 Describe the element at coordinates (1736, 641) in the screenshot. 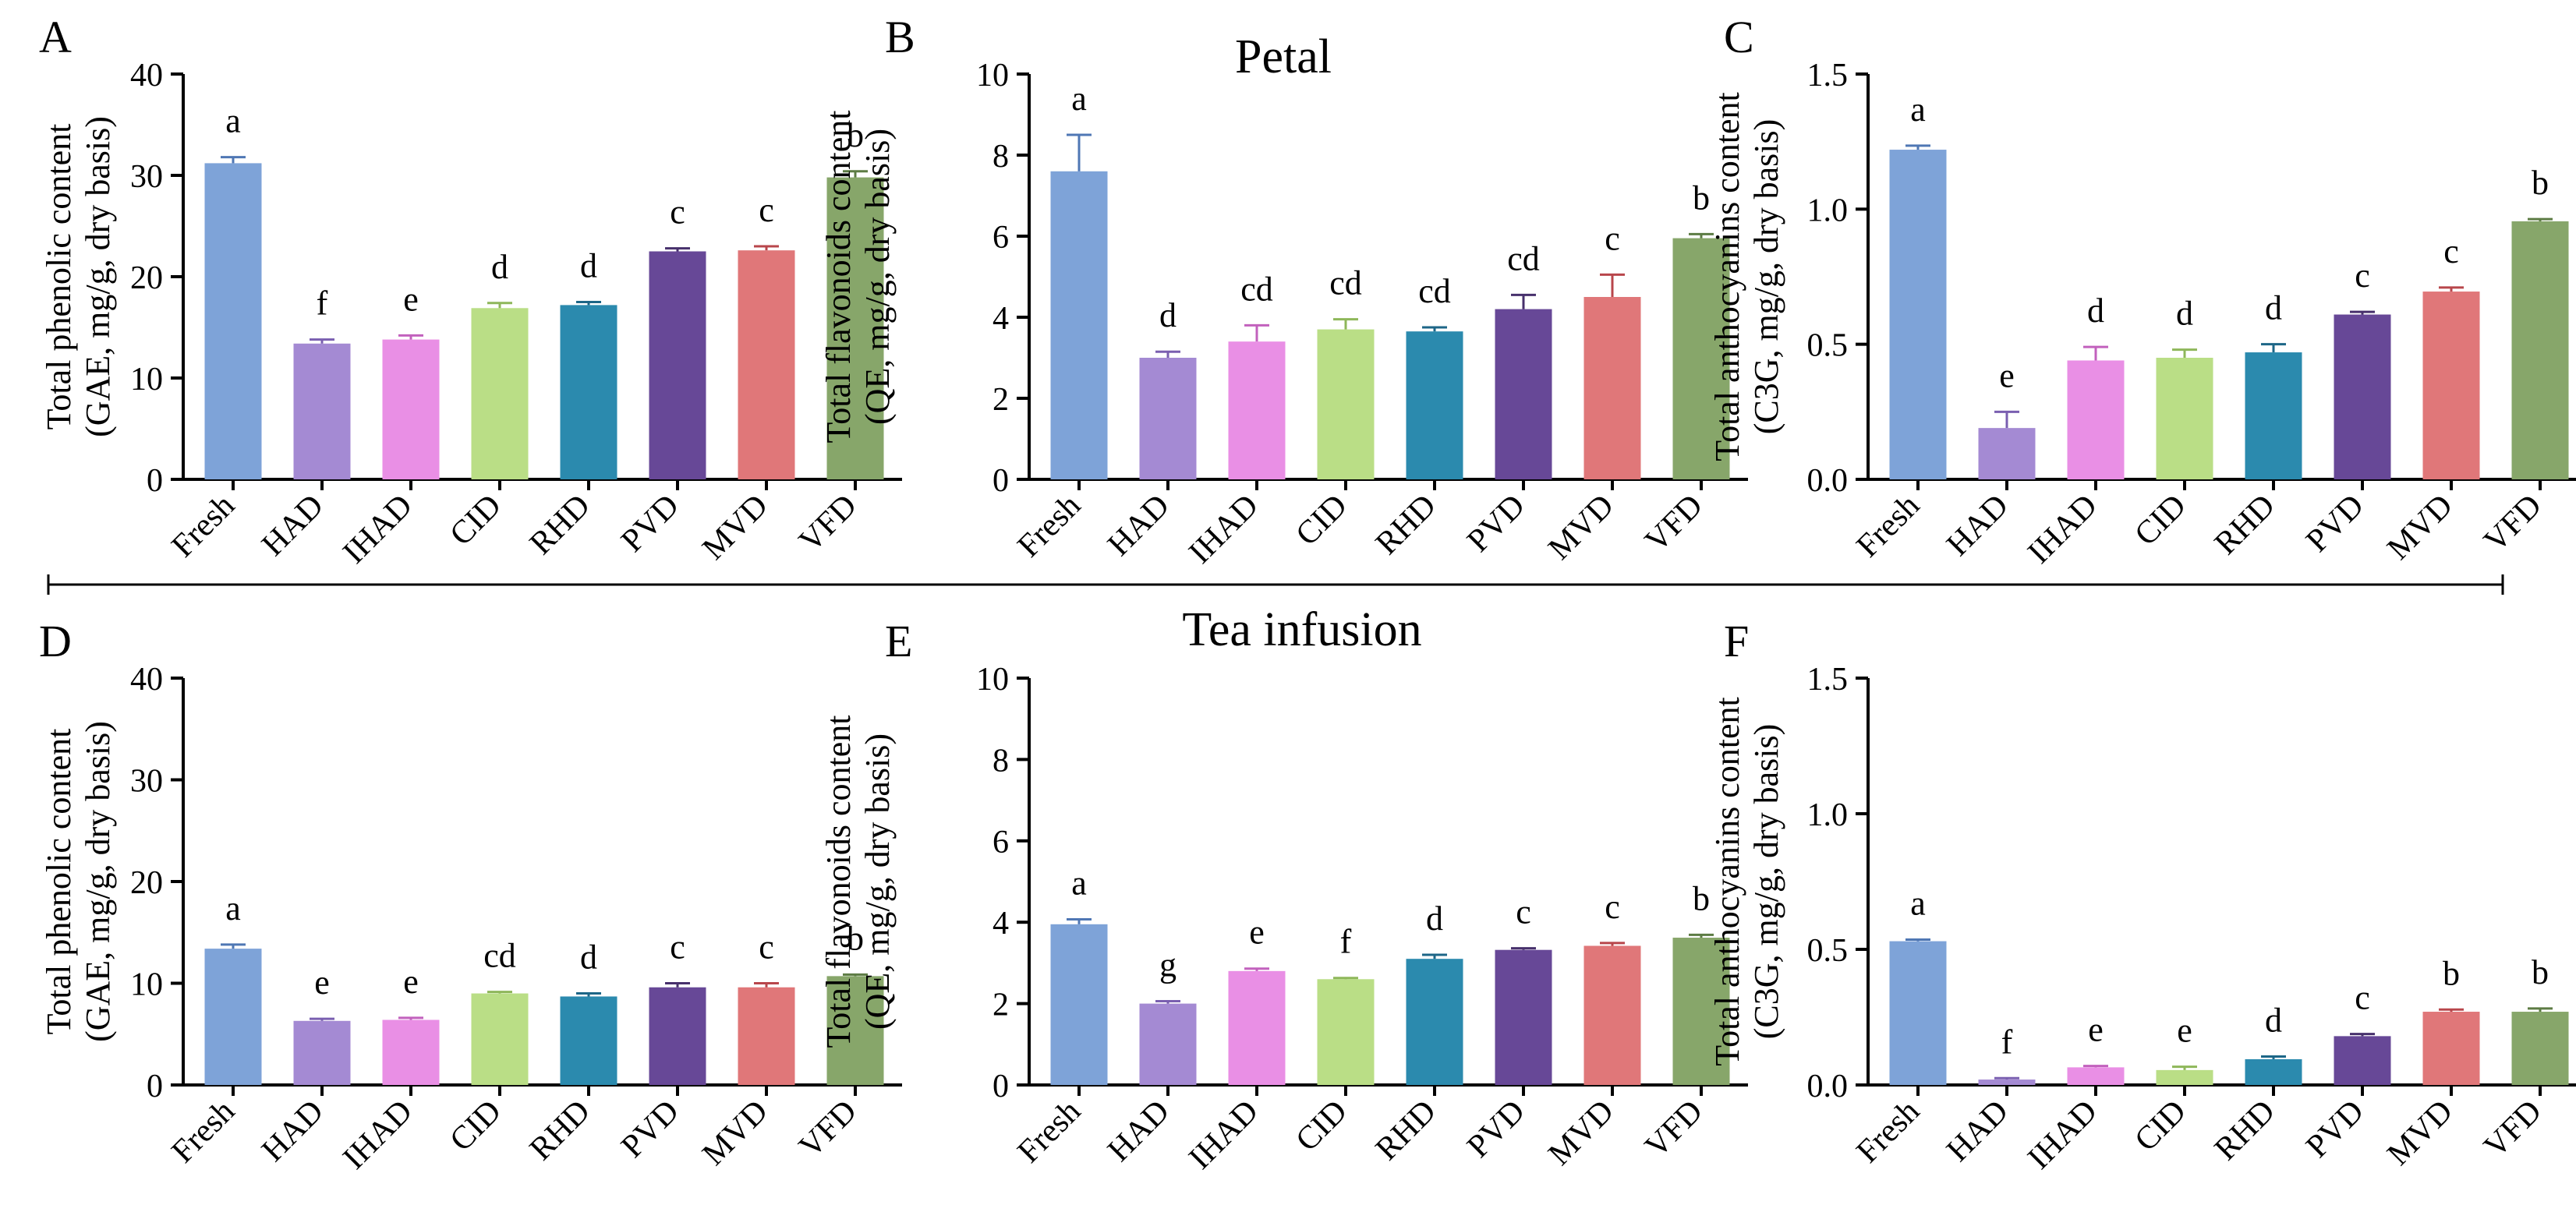

I see `panel-letter: F` at that location.